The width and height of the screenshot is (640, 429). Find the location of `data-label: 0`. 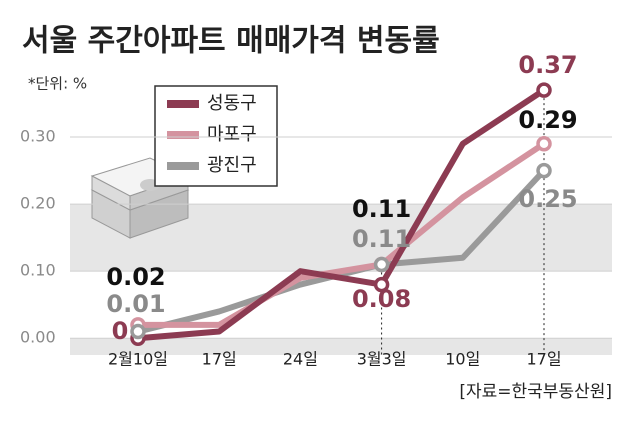

data-label: 0 is located at coordinates (120, 331).